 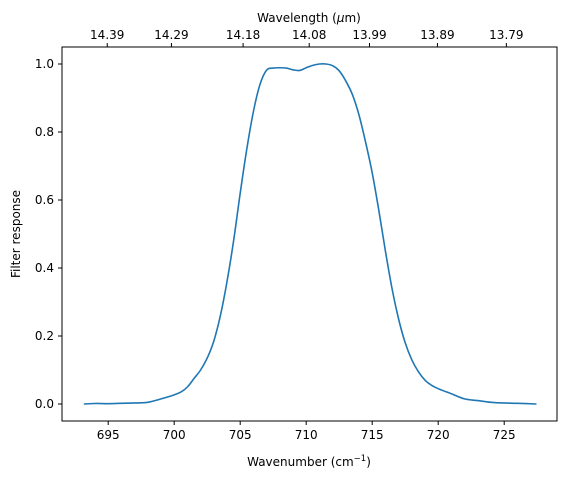 I want to click on x-tick-label: 710, so click(x=306, y=435).